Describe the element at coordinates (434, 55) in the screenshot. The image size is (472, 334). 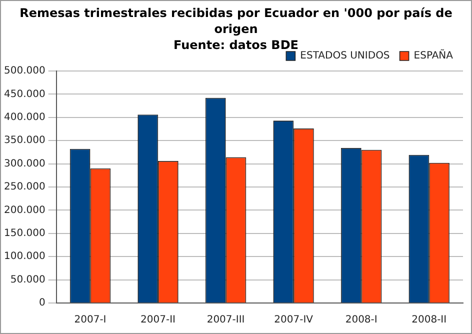
I see `legend-label: ESPAÑA` at that location.